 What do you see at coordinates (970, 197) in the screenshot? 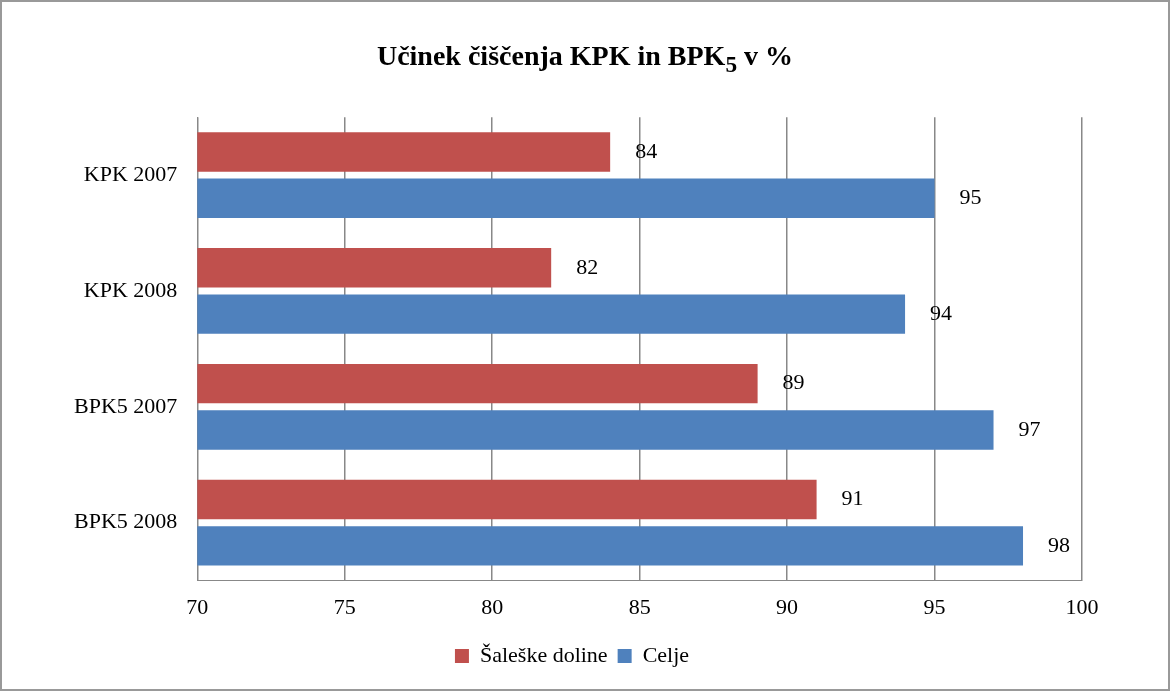
I see `data-label: 95` at bounding box center [970, 197].